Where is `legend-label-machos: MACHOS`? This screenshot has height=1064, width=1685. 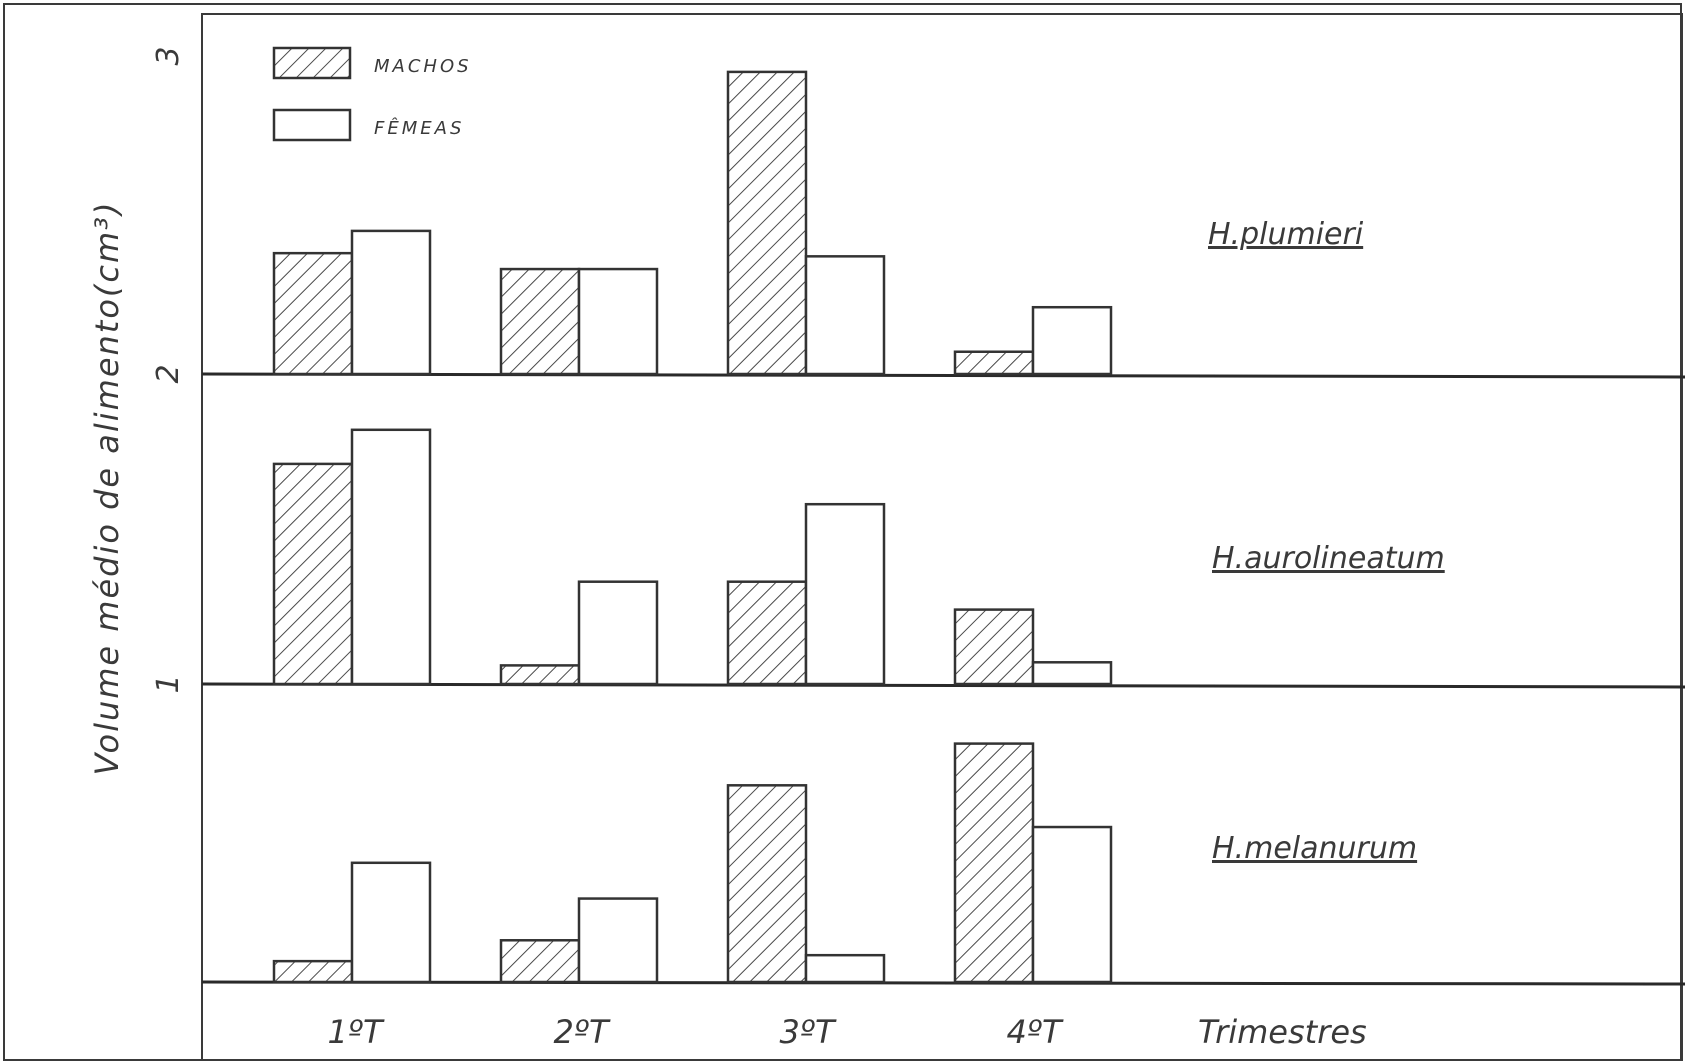 legend-label-machos: MACHOS is located at coordinates (423, 66).